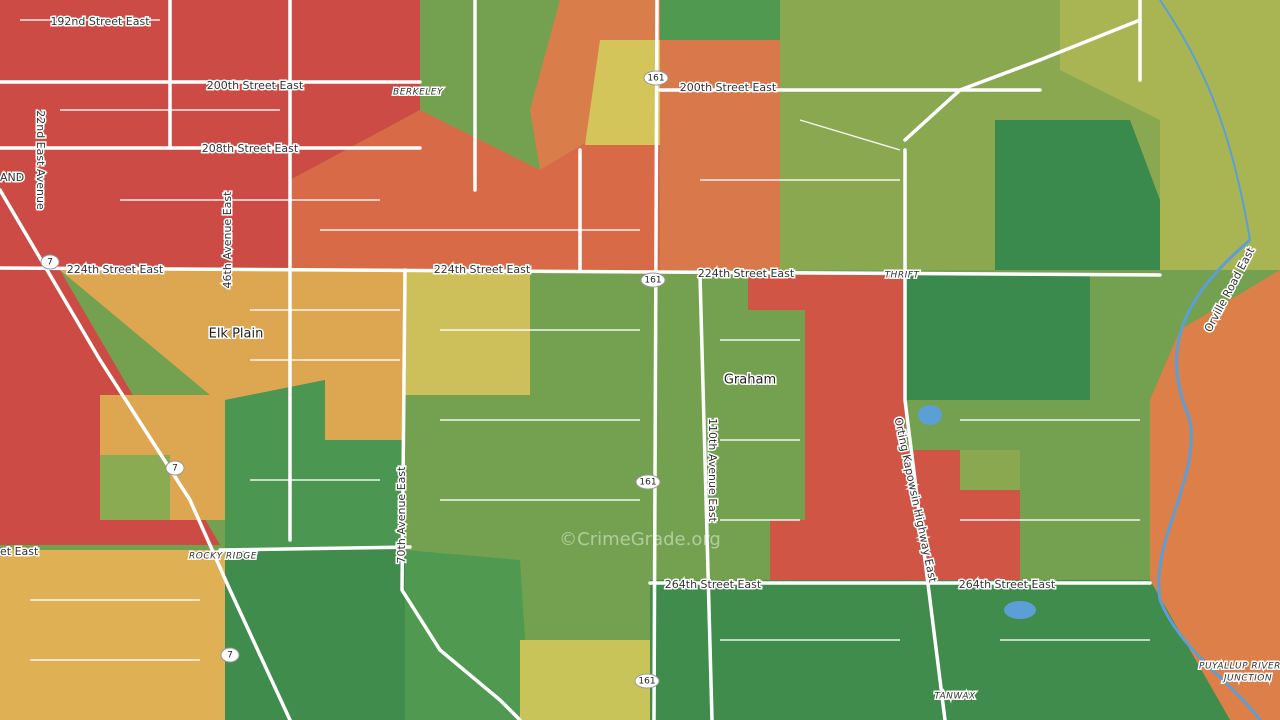 This screenshot has height=720, width=1280. I want to click on place-label: TANWAX, so click(955, 697).